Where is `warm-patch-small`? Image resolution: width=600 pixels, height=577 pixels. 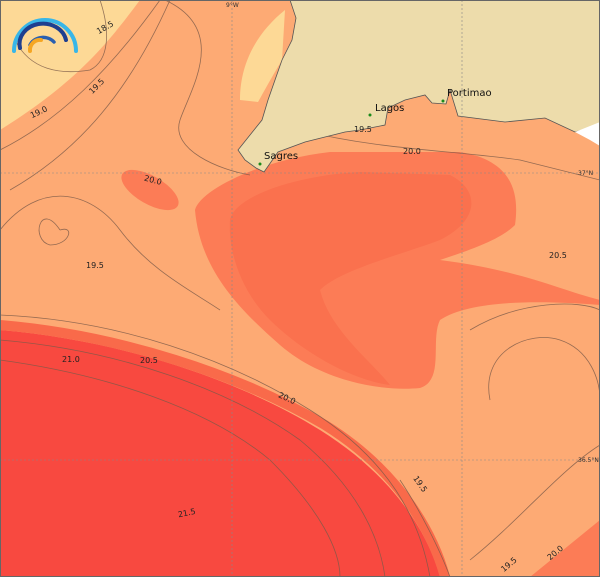
warm-patch-small is located at coordinates (150, 190).